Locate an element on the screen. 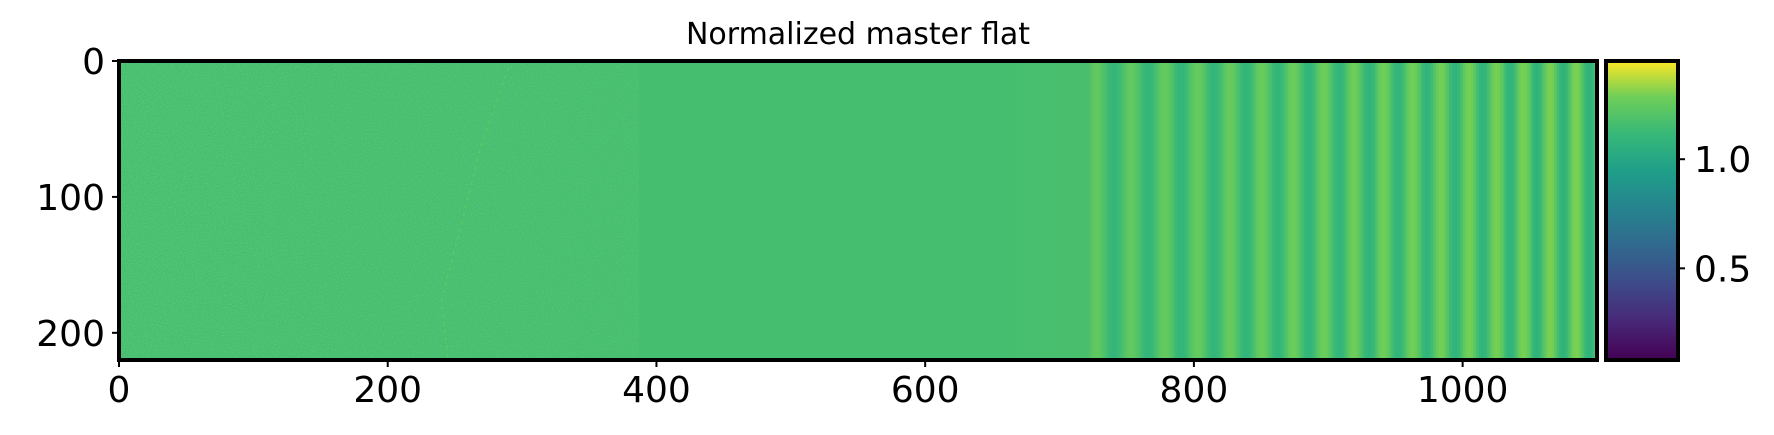  colorbar-frame is located at coordinates (1642, 210).